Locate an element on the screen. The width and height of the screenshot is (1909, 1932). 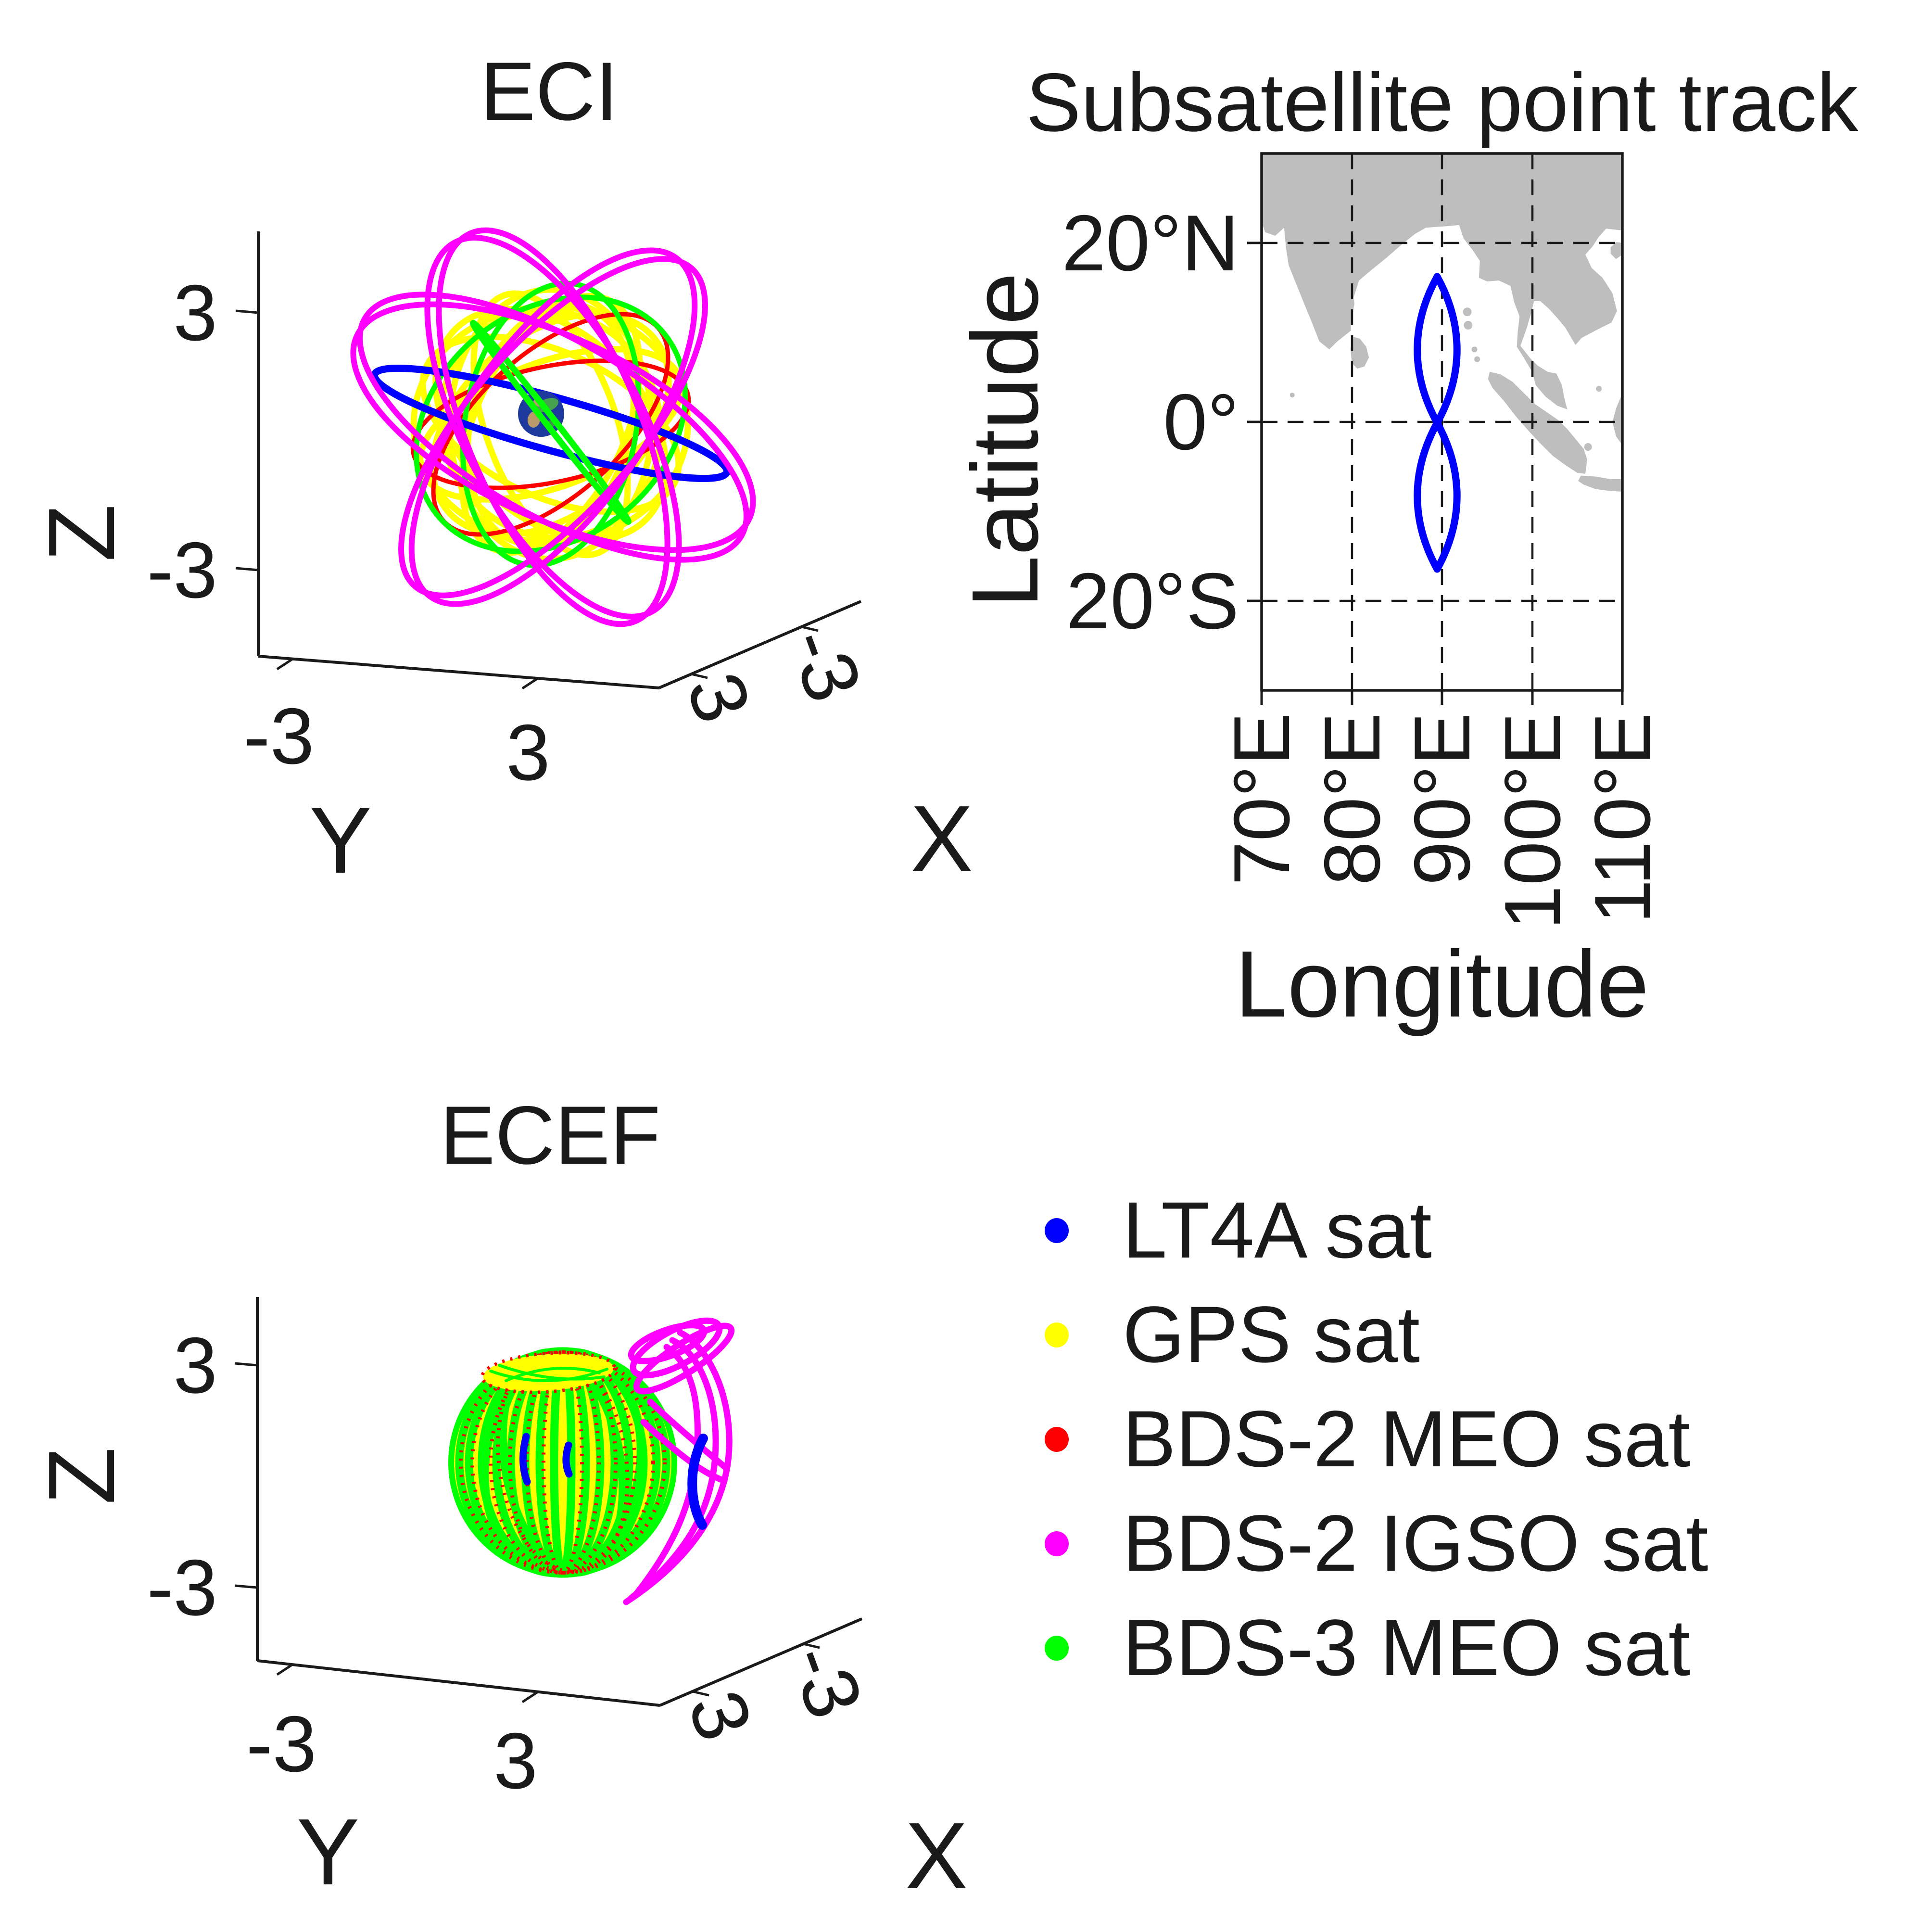
map-lon-ticklabel: 70°E is located at coordinates (1262, 799).